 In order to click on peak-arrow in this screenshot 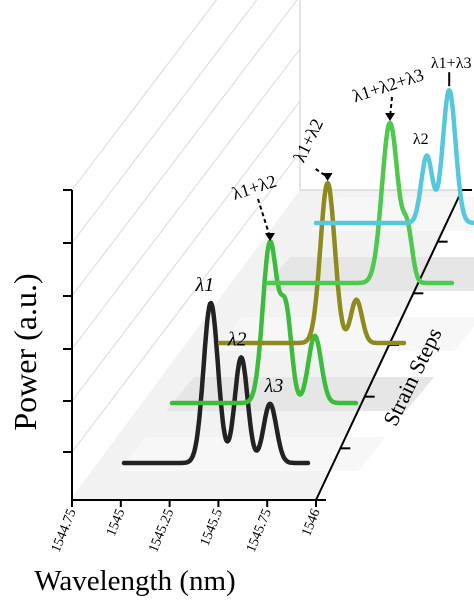, I will do `click(322, 173)`.